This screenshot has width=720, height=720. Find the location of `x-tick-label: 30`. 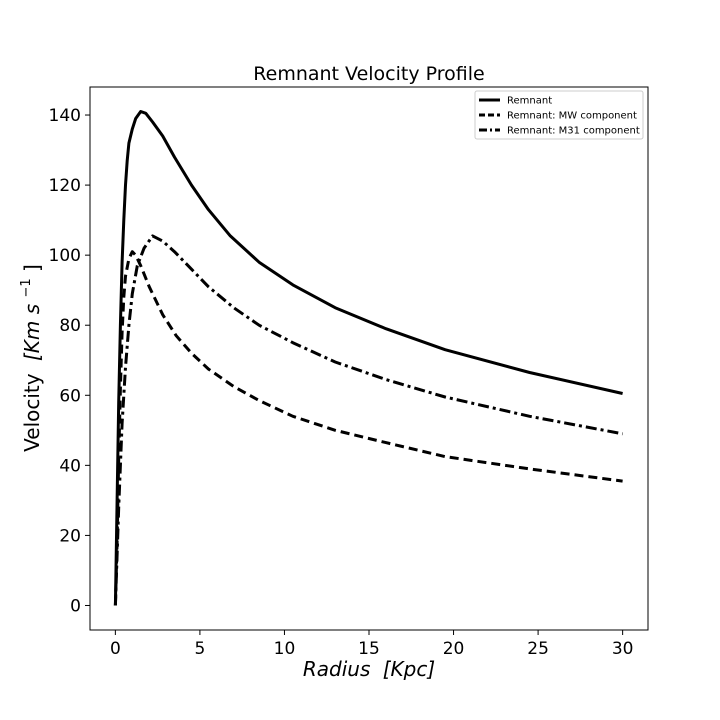

x-tick-label: 30 is located at coordinates (623, 649).